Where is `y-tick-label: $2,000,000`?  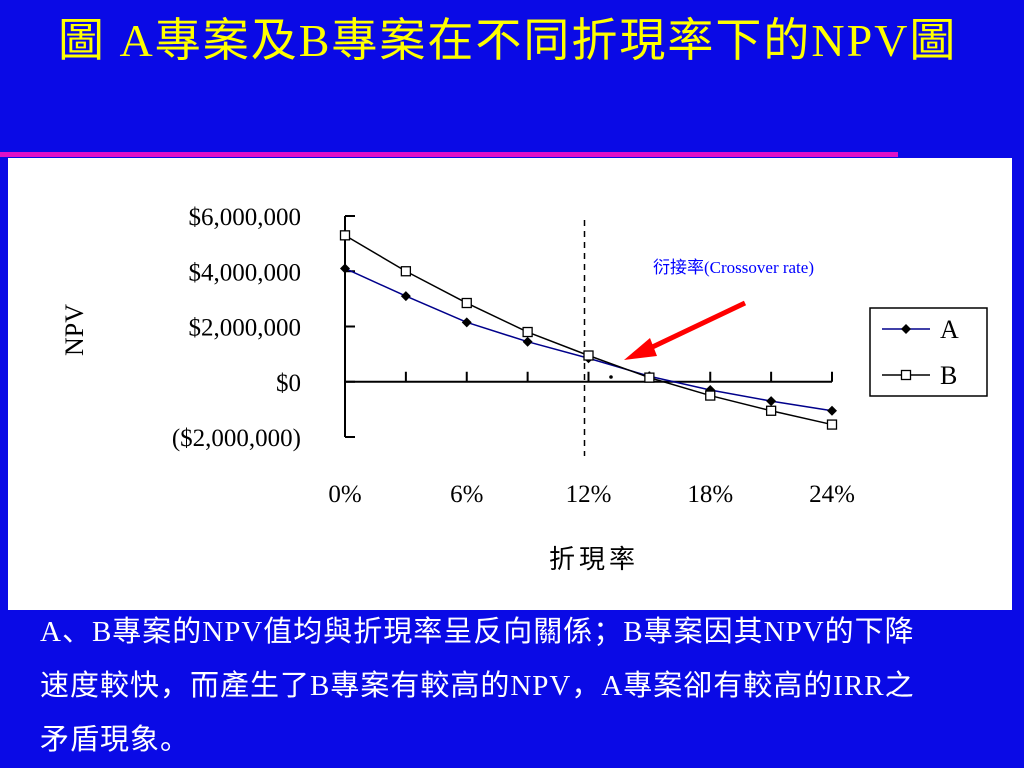 y-tick-label: $2,000,000 is located at coordinates (245, 328).